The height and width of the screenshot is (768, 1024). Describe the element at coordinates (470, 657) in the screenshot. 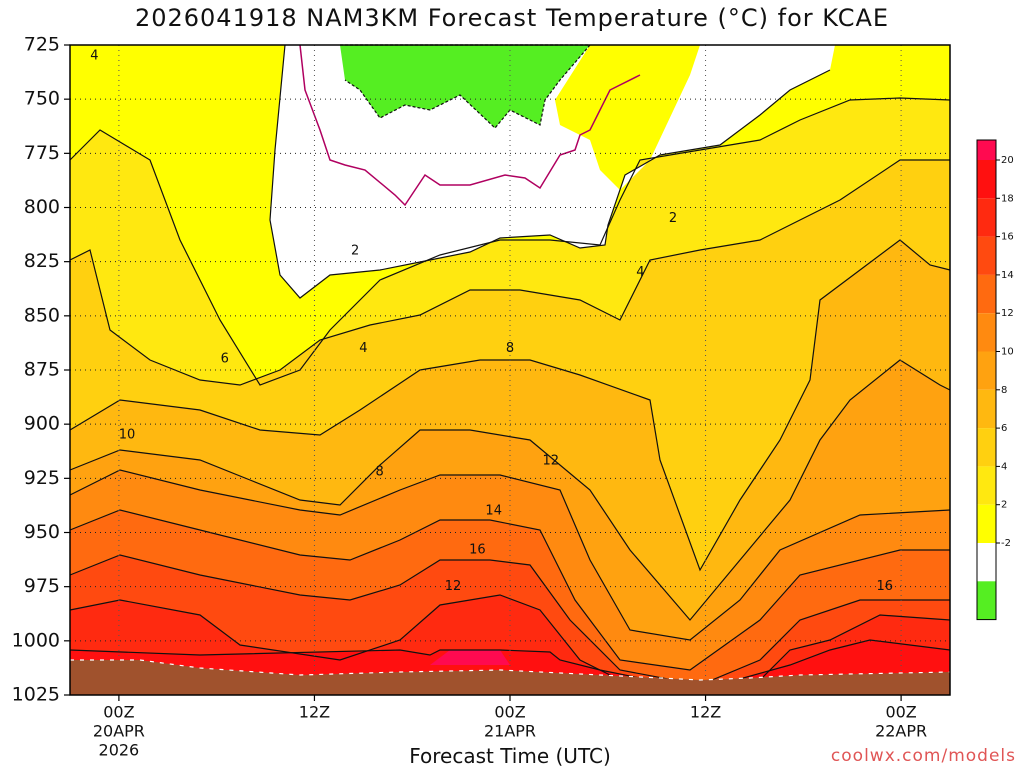

I see `warmest-pocket` at that location.